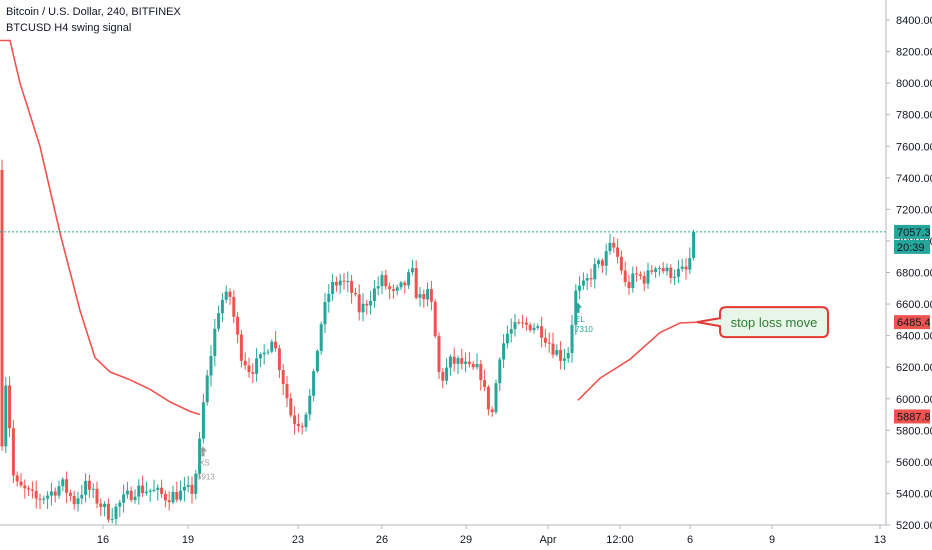 This screenshot has width=932, height=550. What do you see at coordinates (103, 540) in the screenshot?
I see `time-tick-label: 16` at bounding box center [103, 540].